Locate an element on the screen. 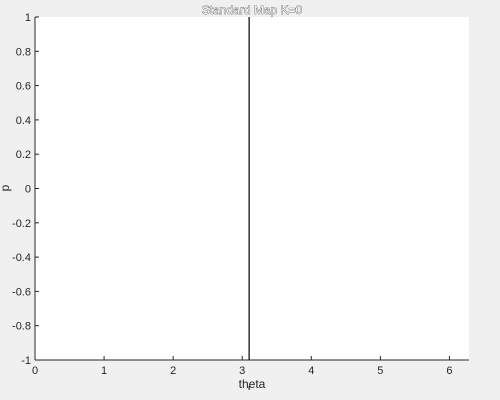  y-tick-label: -0.6 is located at coordinates (21, 292).